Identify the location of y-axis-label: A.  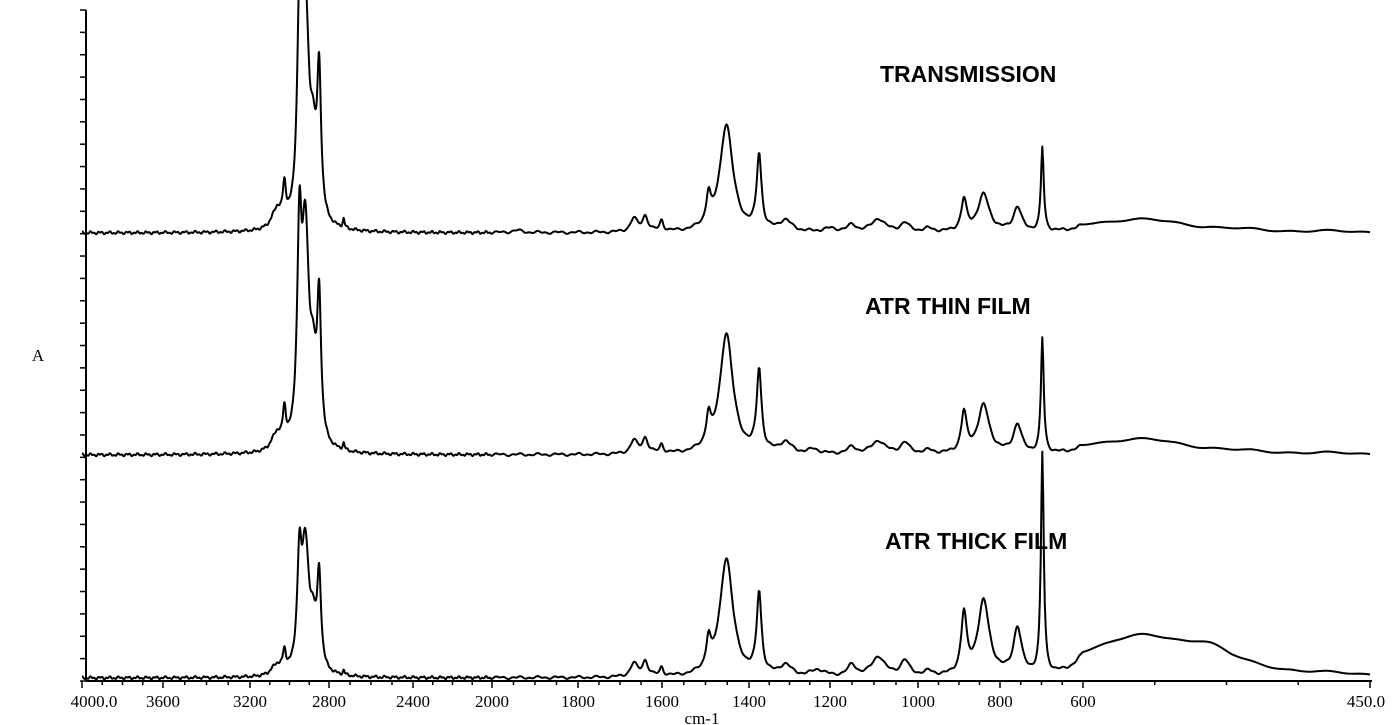
(38, 355).